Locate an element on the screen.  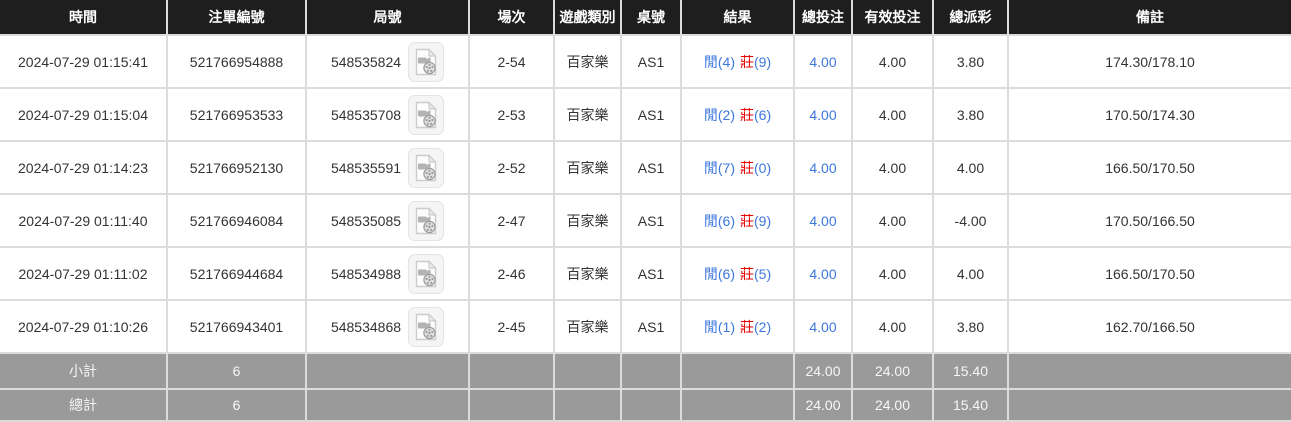
cell-round: 548534868 is located at coordinates (387, 326).